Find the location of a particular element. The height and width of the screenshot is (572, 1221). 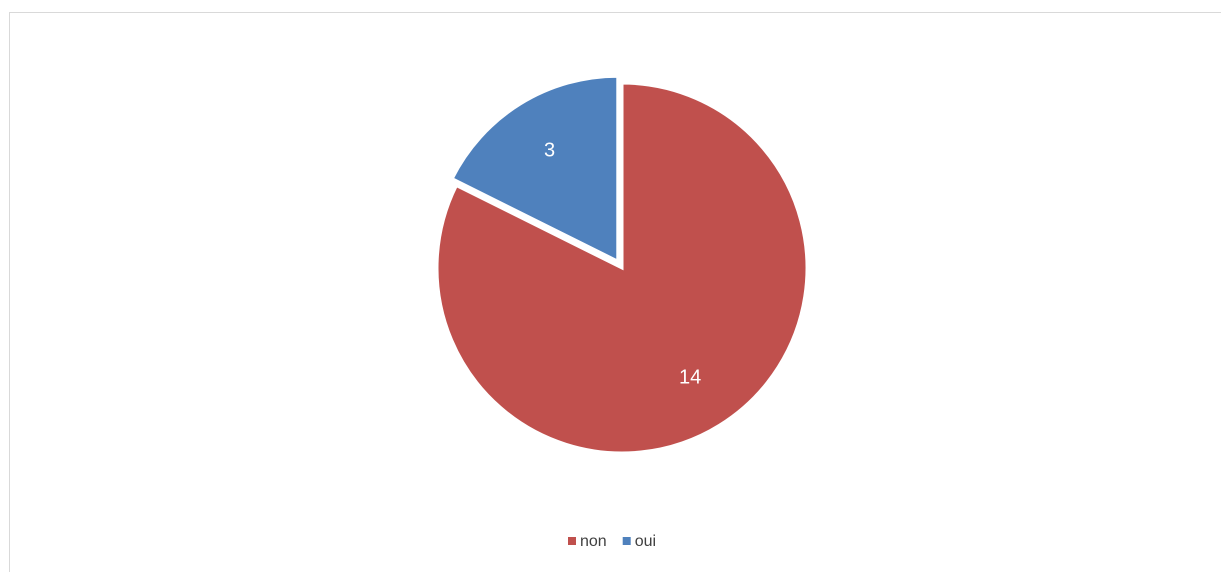

legend-label: oui is located at coordinates (645, 541).